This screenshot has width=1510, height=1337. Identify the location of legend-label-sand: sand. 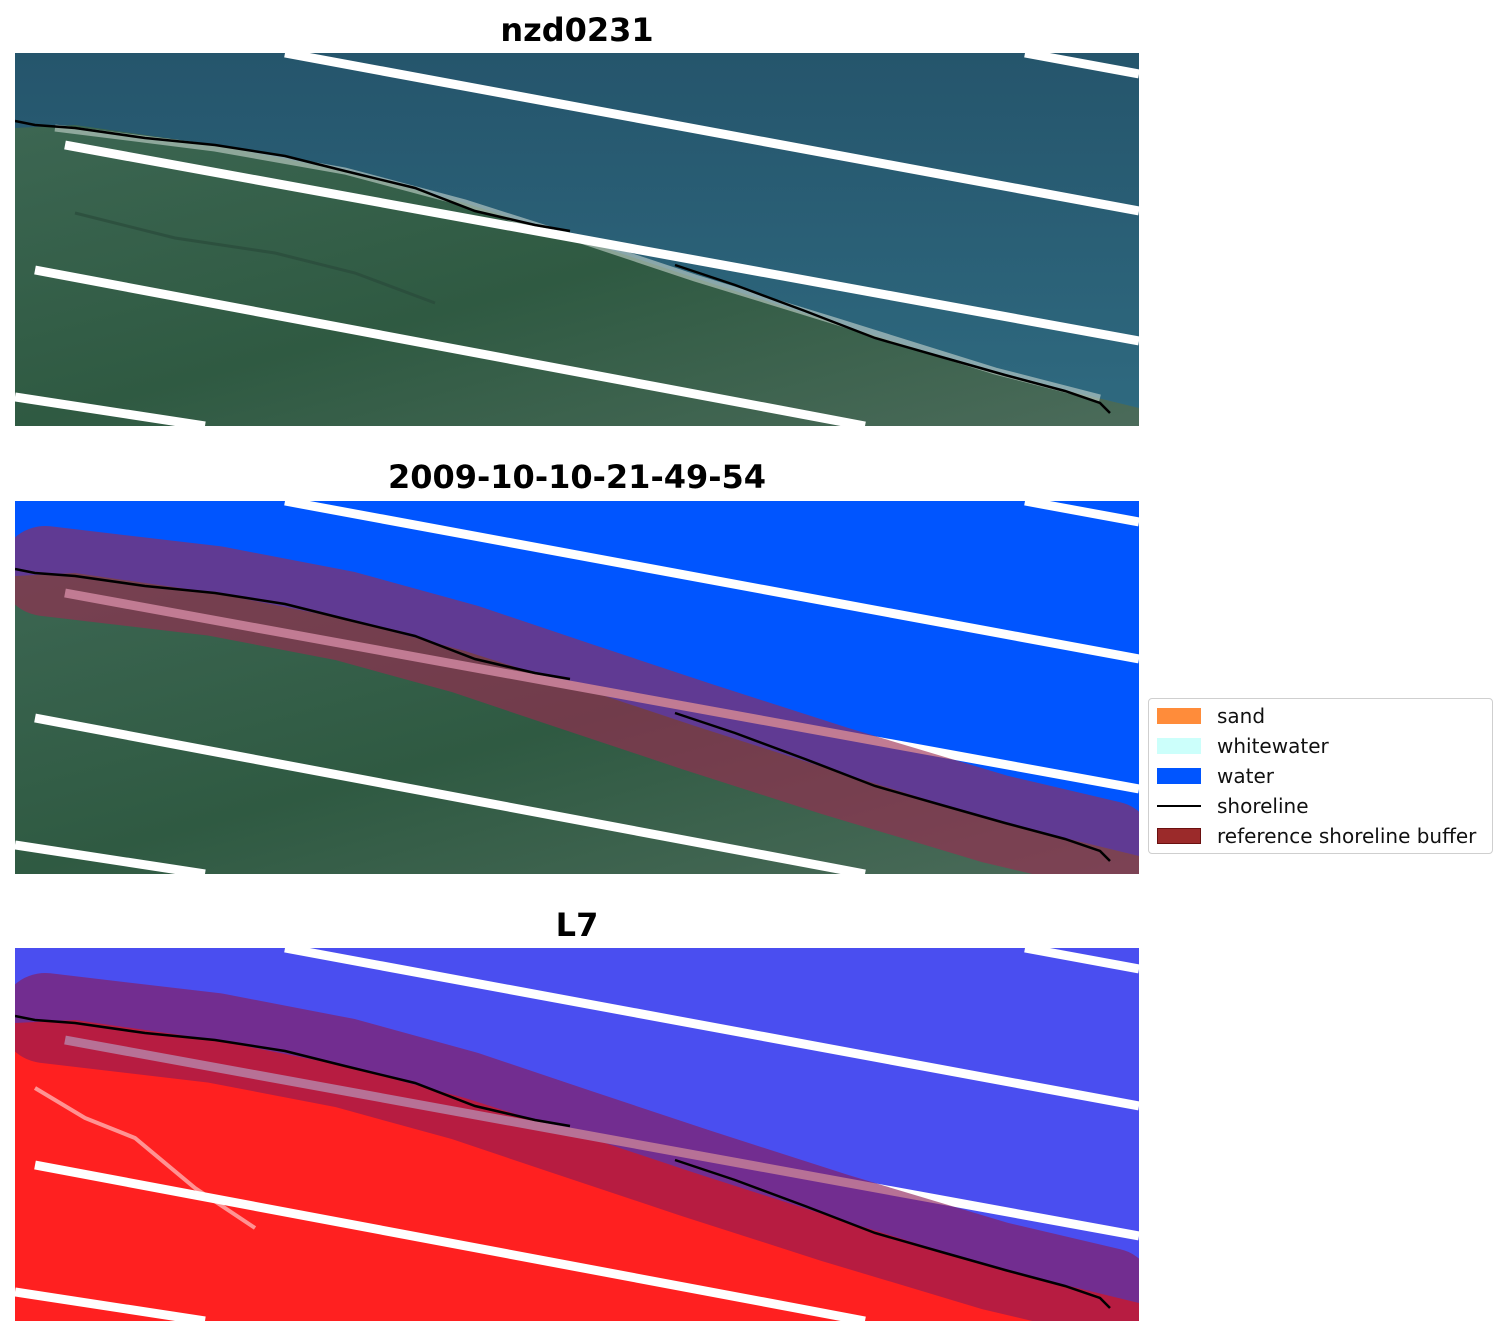
(1241, 716).